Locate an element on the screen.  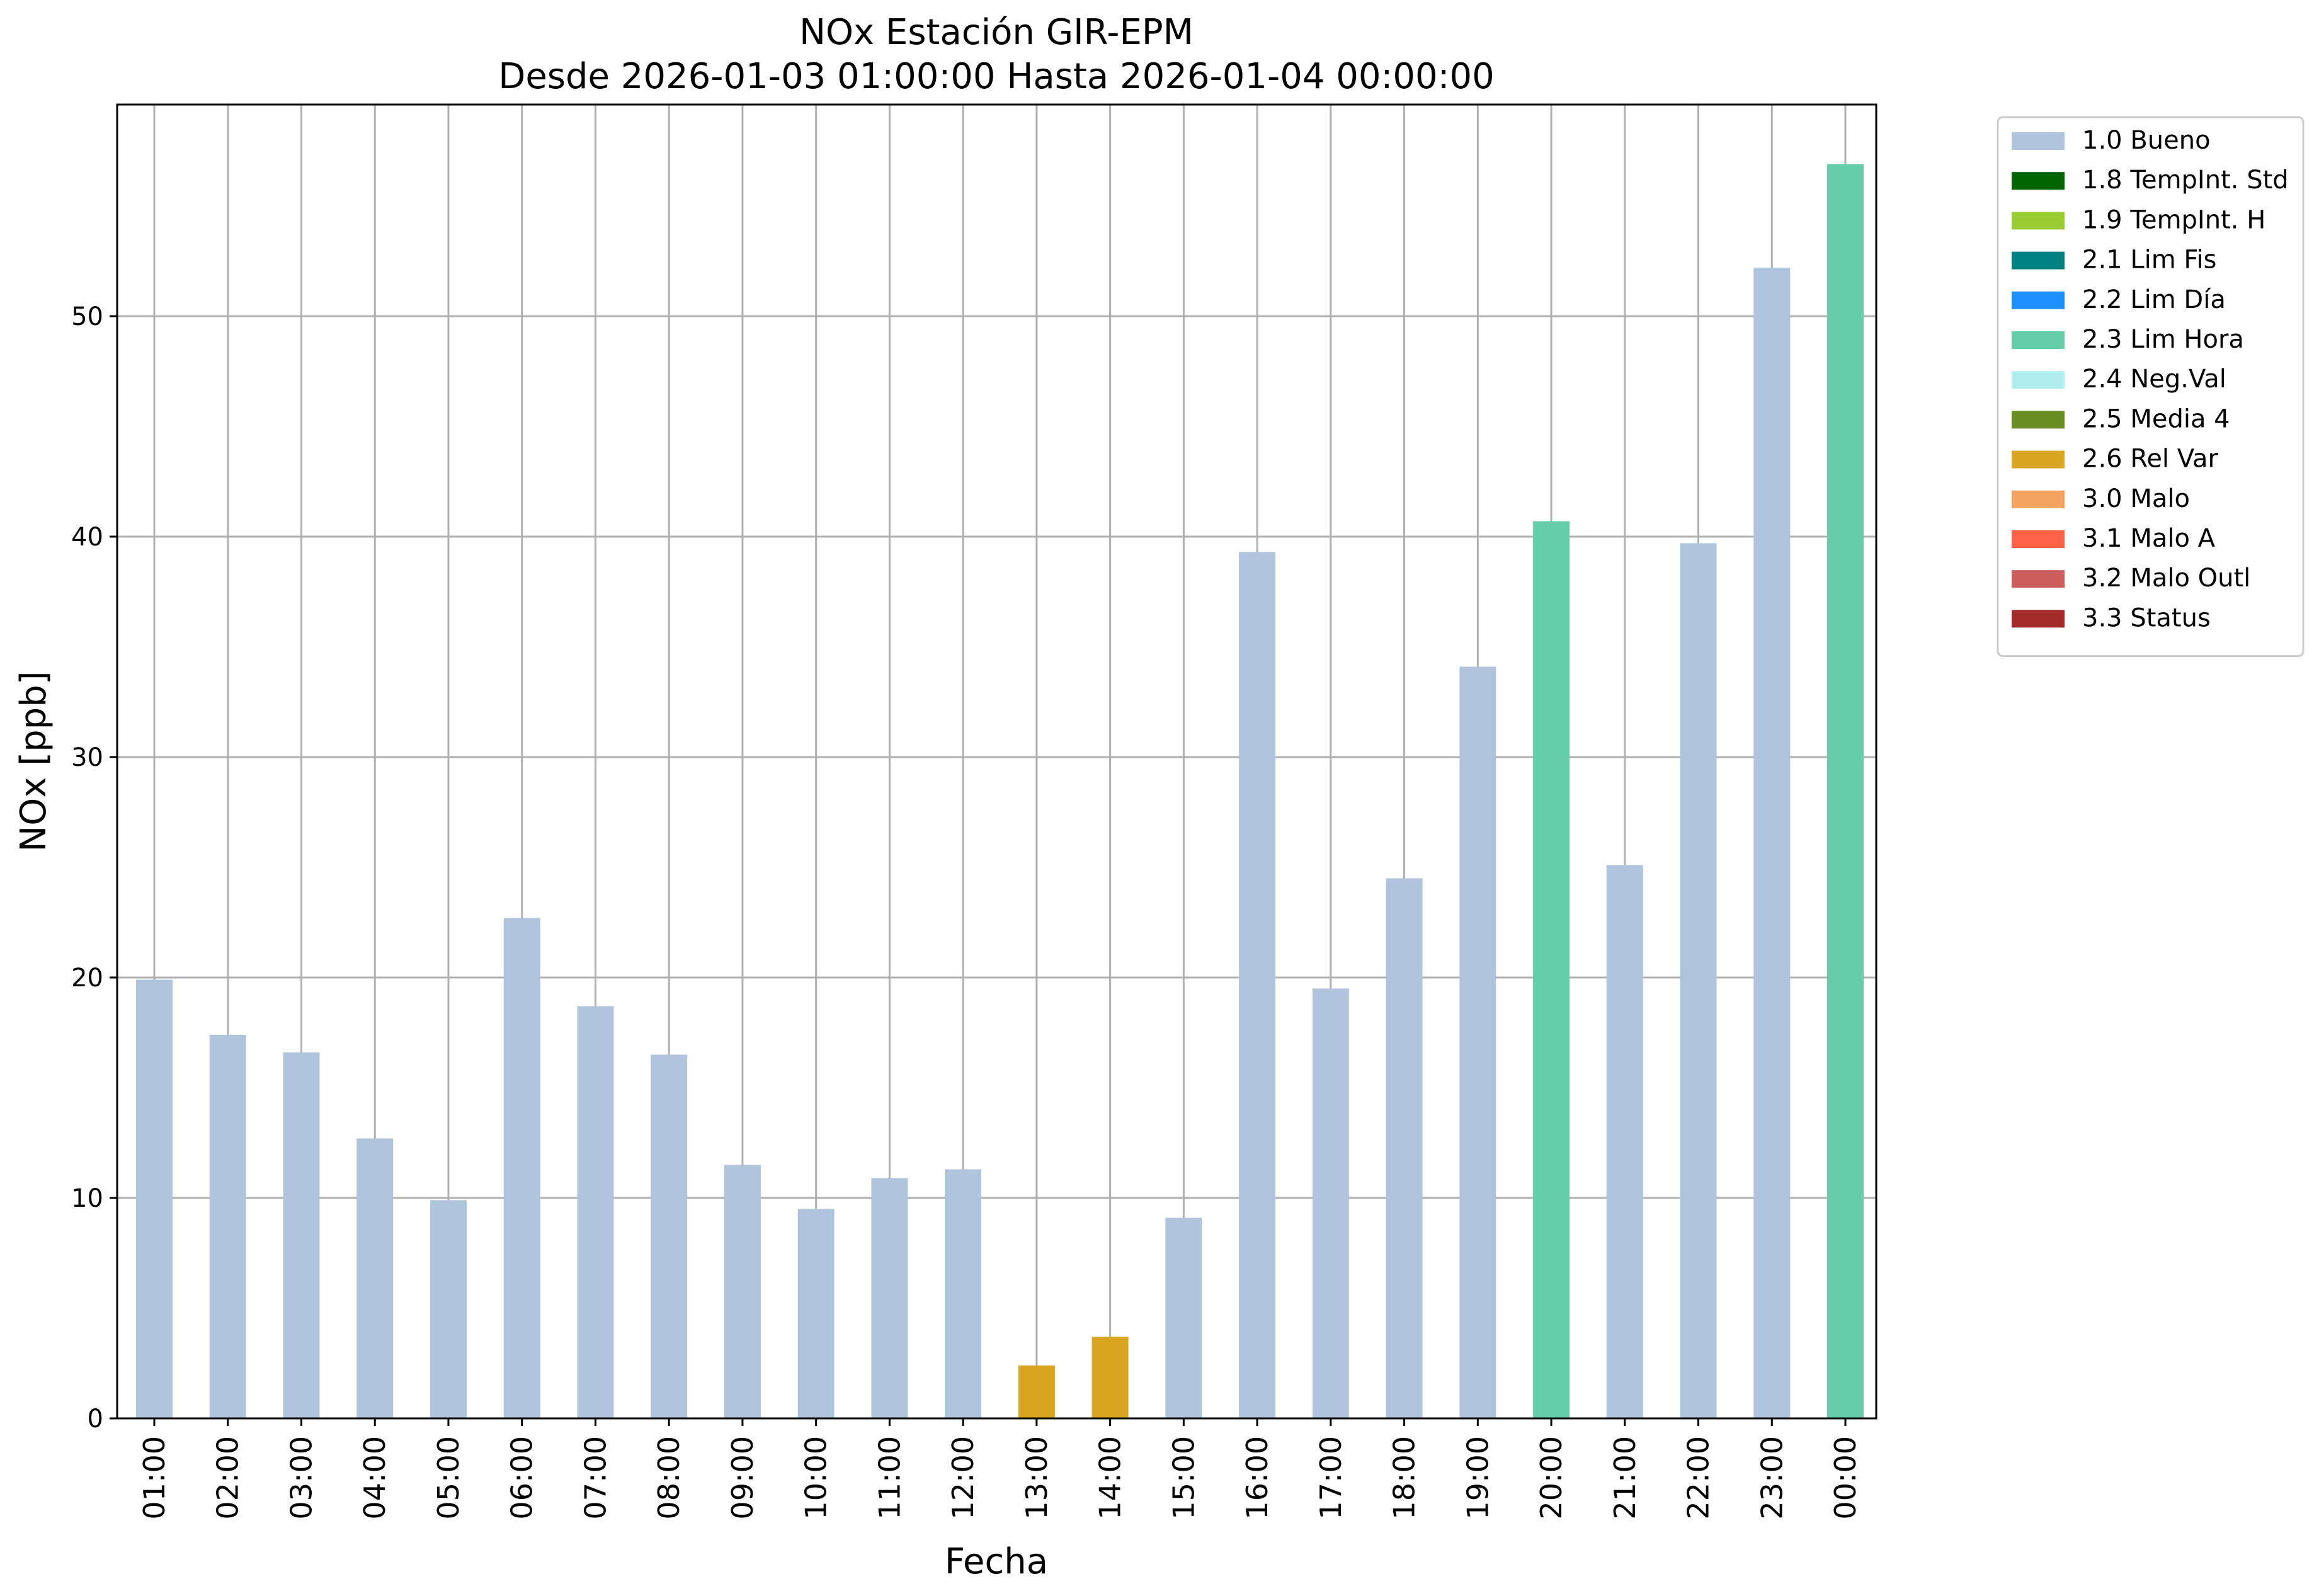
x-tick-label: 11:00 is located at coordinates (889, 1478).